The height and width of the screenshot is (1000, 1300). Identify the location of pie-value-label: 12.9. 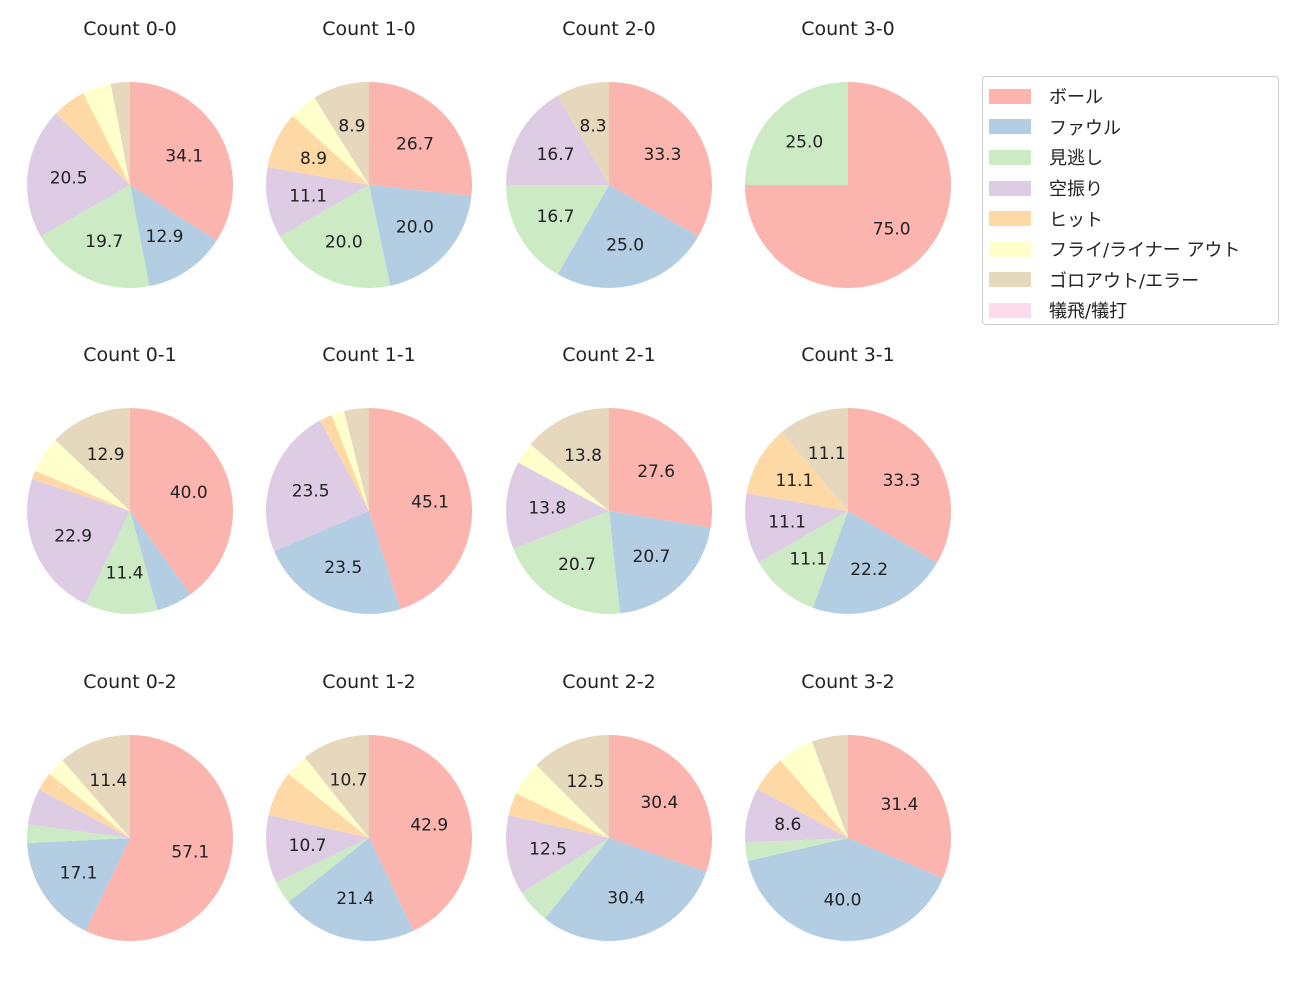
(106, 455).